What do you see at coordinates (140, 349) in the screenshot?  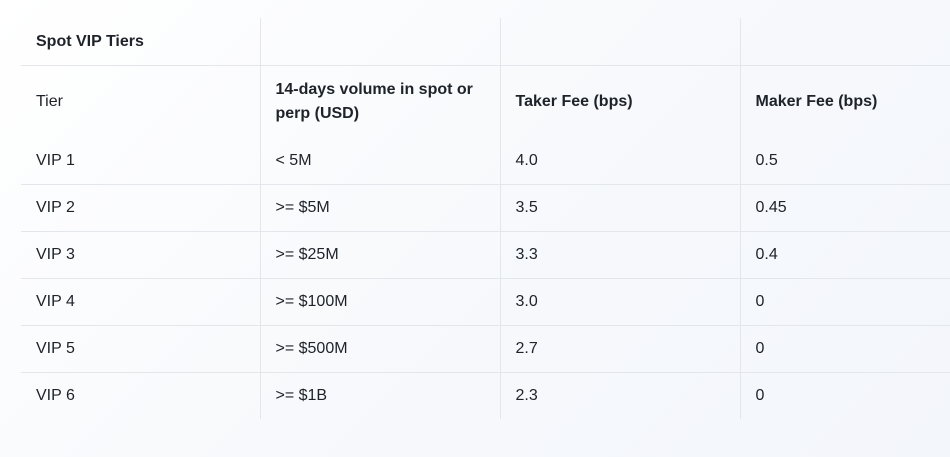 I see `cell-tier: VIP 5` at bounding box center [140, 349].